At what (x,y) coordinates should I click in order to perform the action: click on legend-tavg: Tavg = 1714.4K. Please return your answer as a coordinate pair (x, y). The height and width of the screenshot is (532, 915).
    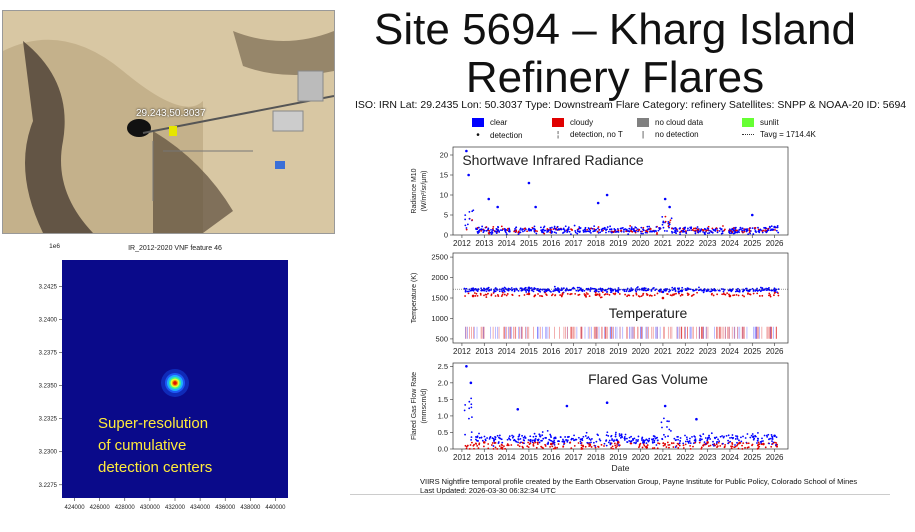
    Looking at the image, I should click on (779, 134).